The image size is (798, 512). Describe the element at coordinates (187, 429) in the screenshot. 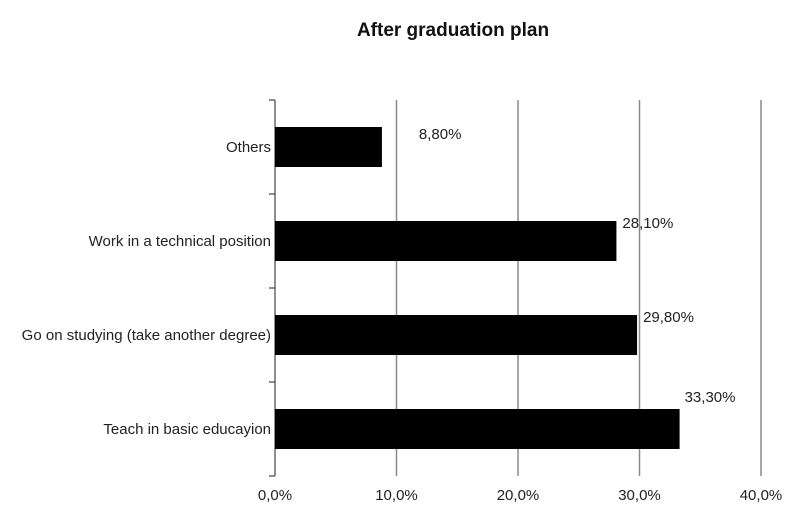

I see `y-tick-label: Teach in basic educayion` at that location.